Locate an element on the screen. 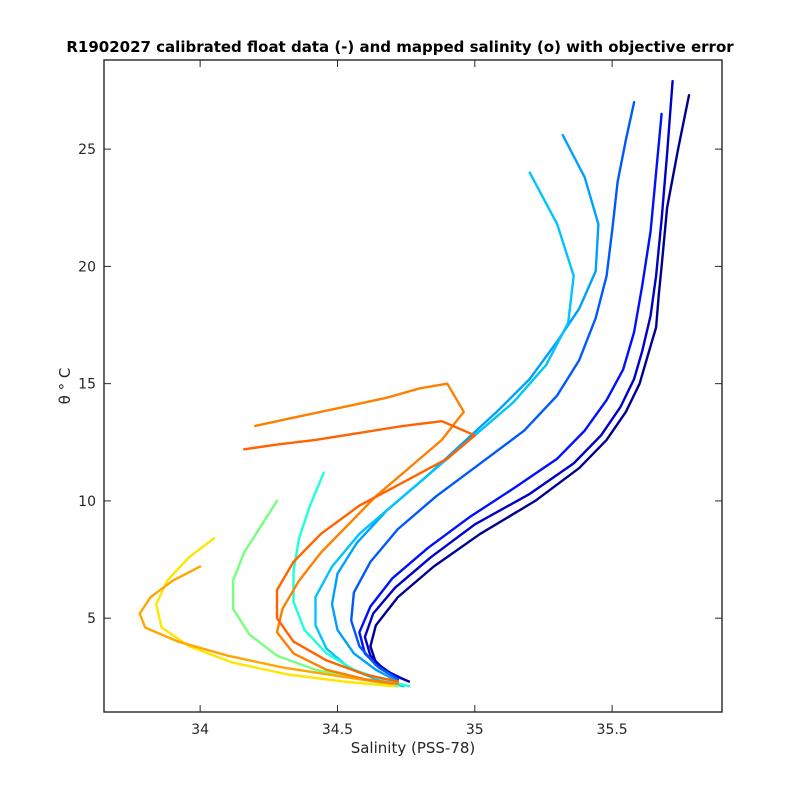  x-tick-label-3: 35.5 is located at coordinates (612, 730).